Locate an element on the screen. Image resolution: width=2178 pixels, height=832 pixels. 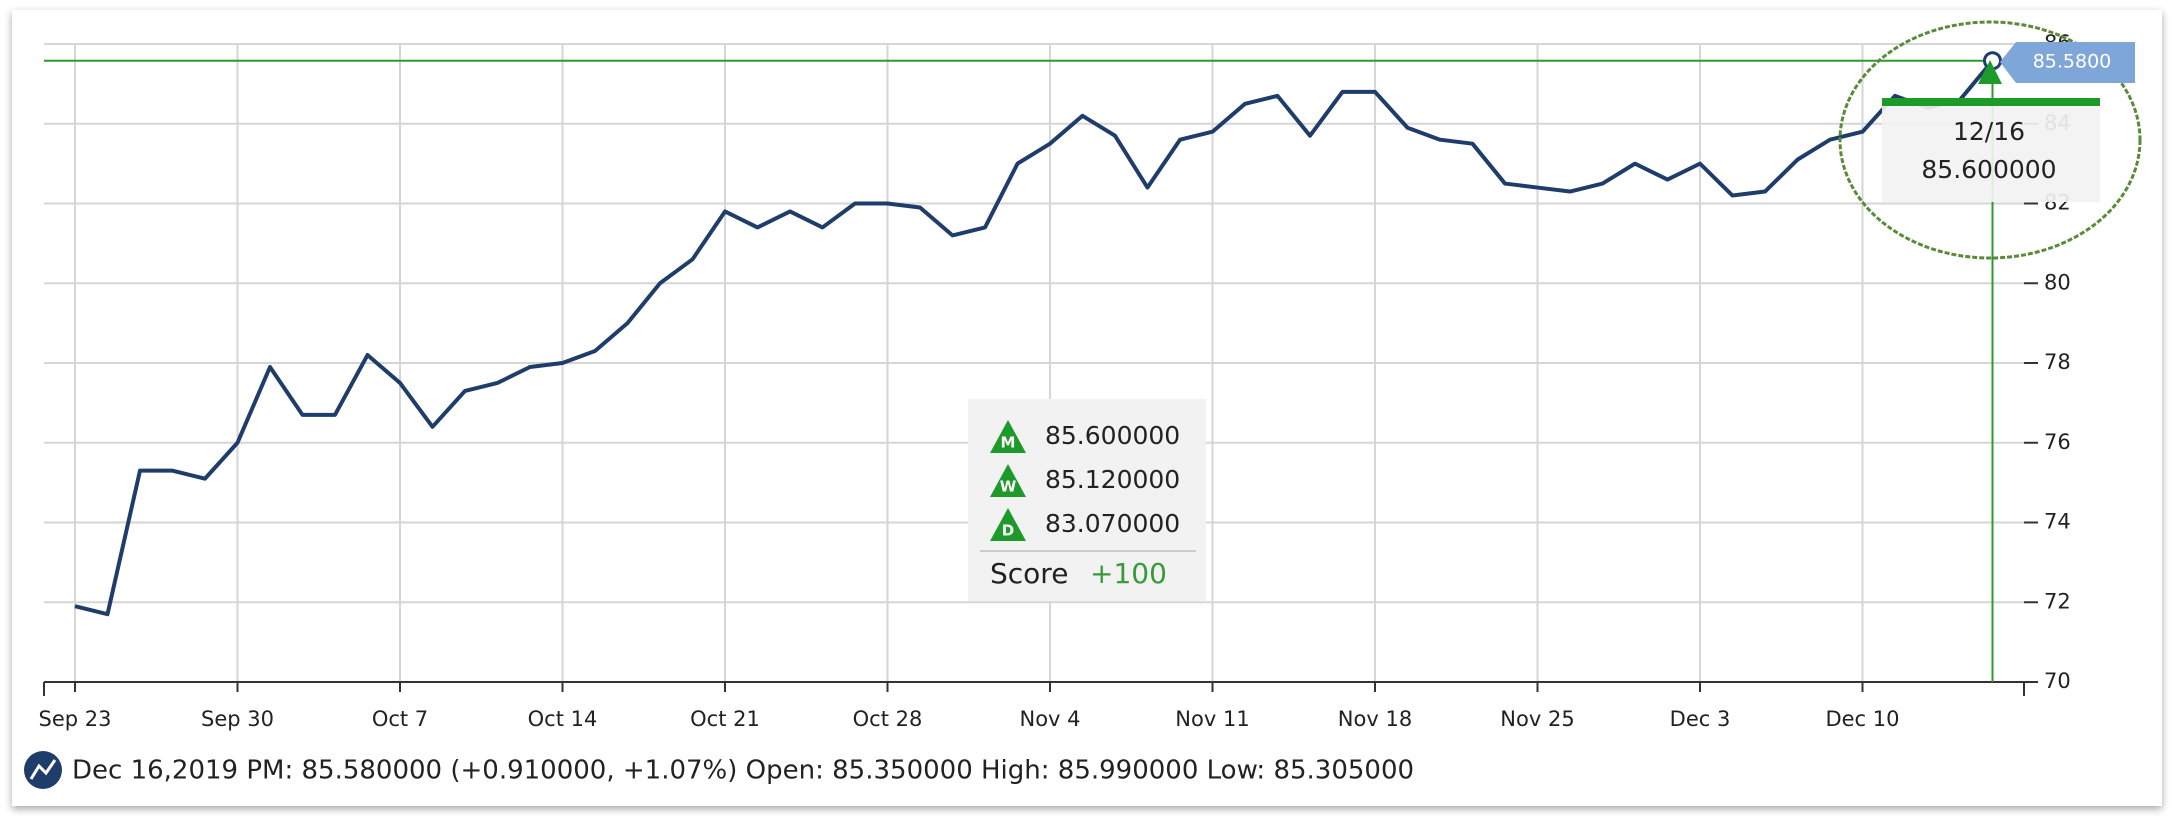
rating-value: 85.120000 is located at coordinates (1112, 479).